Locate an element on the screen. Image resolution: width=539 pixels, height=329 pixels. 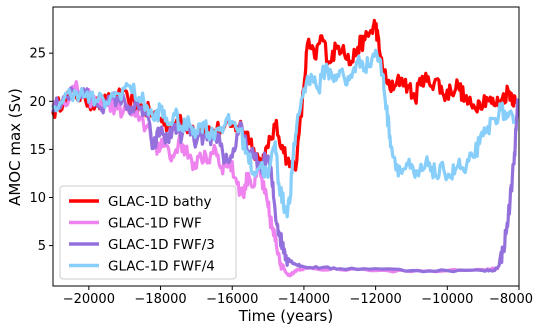
x-tick-label: −14000 is located at coordinates (304, 299).